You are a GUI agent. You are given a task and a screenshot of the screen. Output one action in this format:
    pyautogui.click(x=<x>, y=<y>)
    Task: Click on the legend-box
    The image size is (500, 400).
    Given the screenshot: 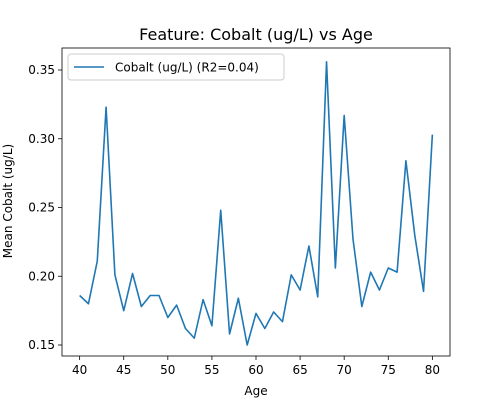 What is the action you would take?
    pyautogui.click(x=176, y=67)
    